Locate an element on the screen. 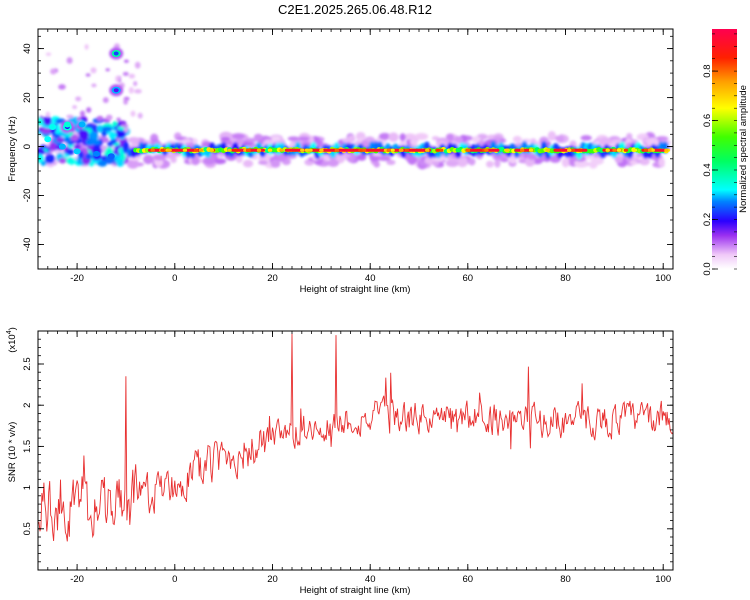 The height and width of the screenshot is (600, 750). heatmap-y-axis-label: Frequency (Hz) is located at coordinates (12, 148).